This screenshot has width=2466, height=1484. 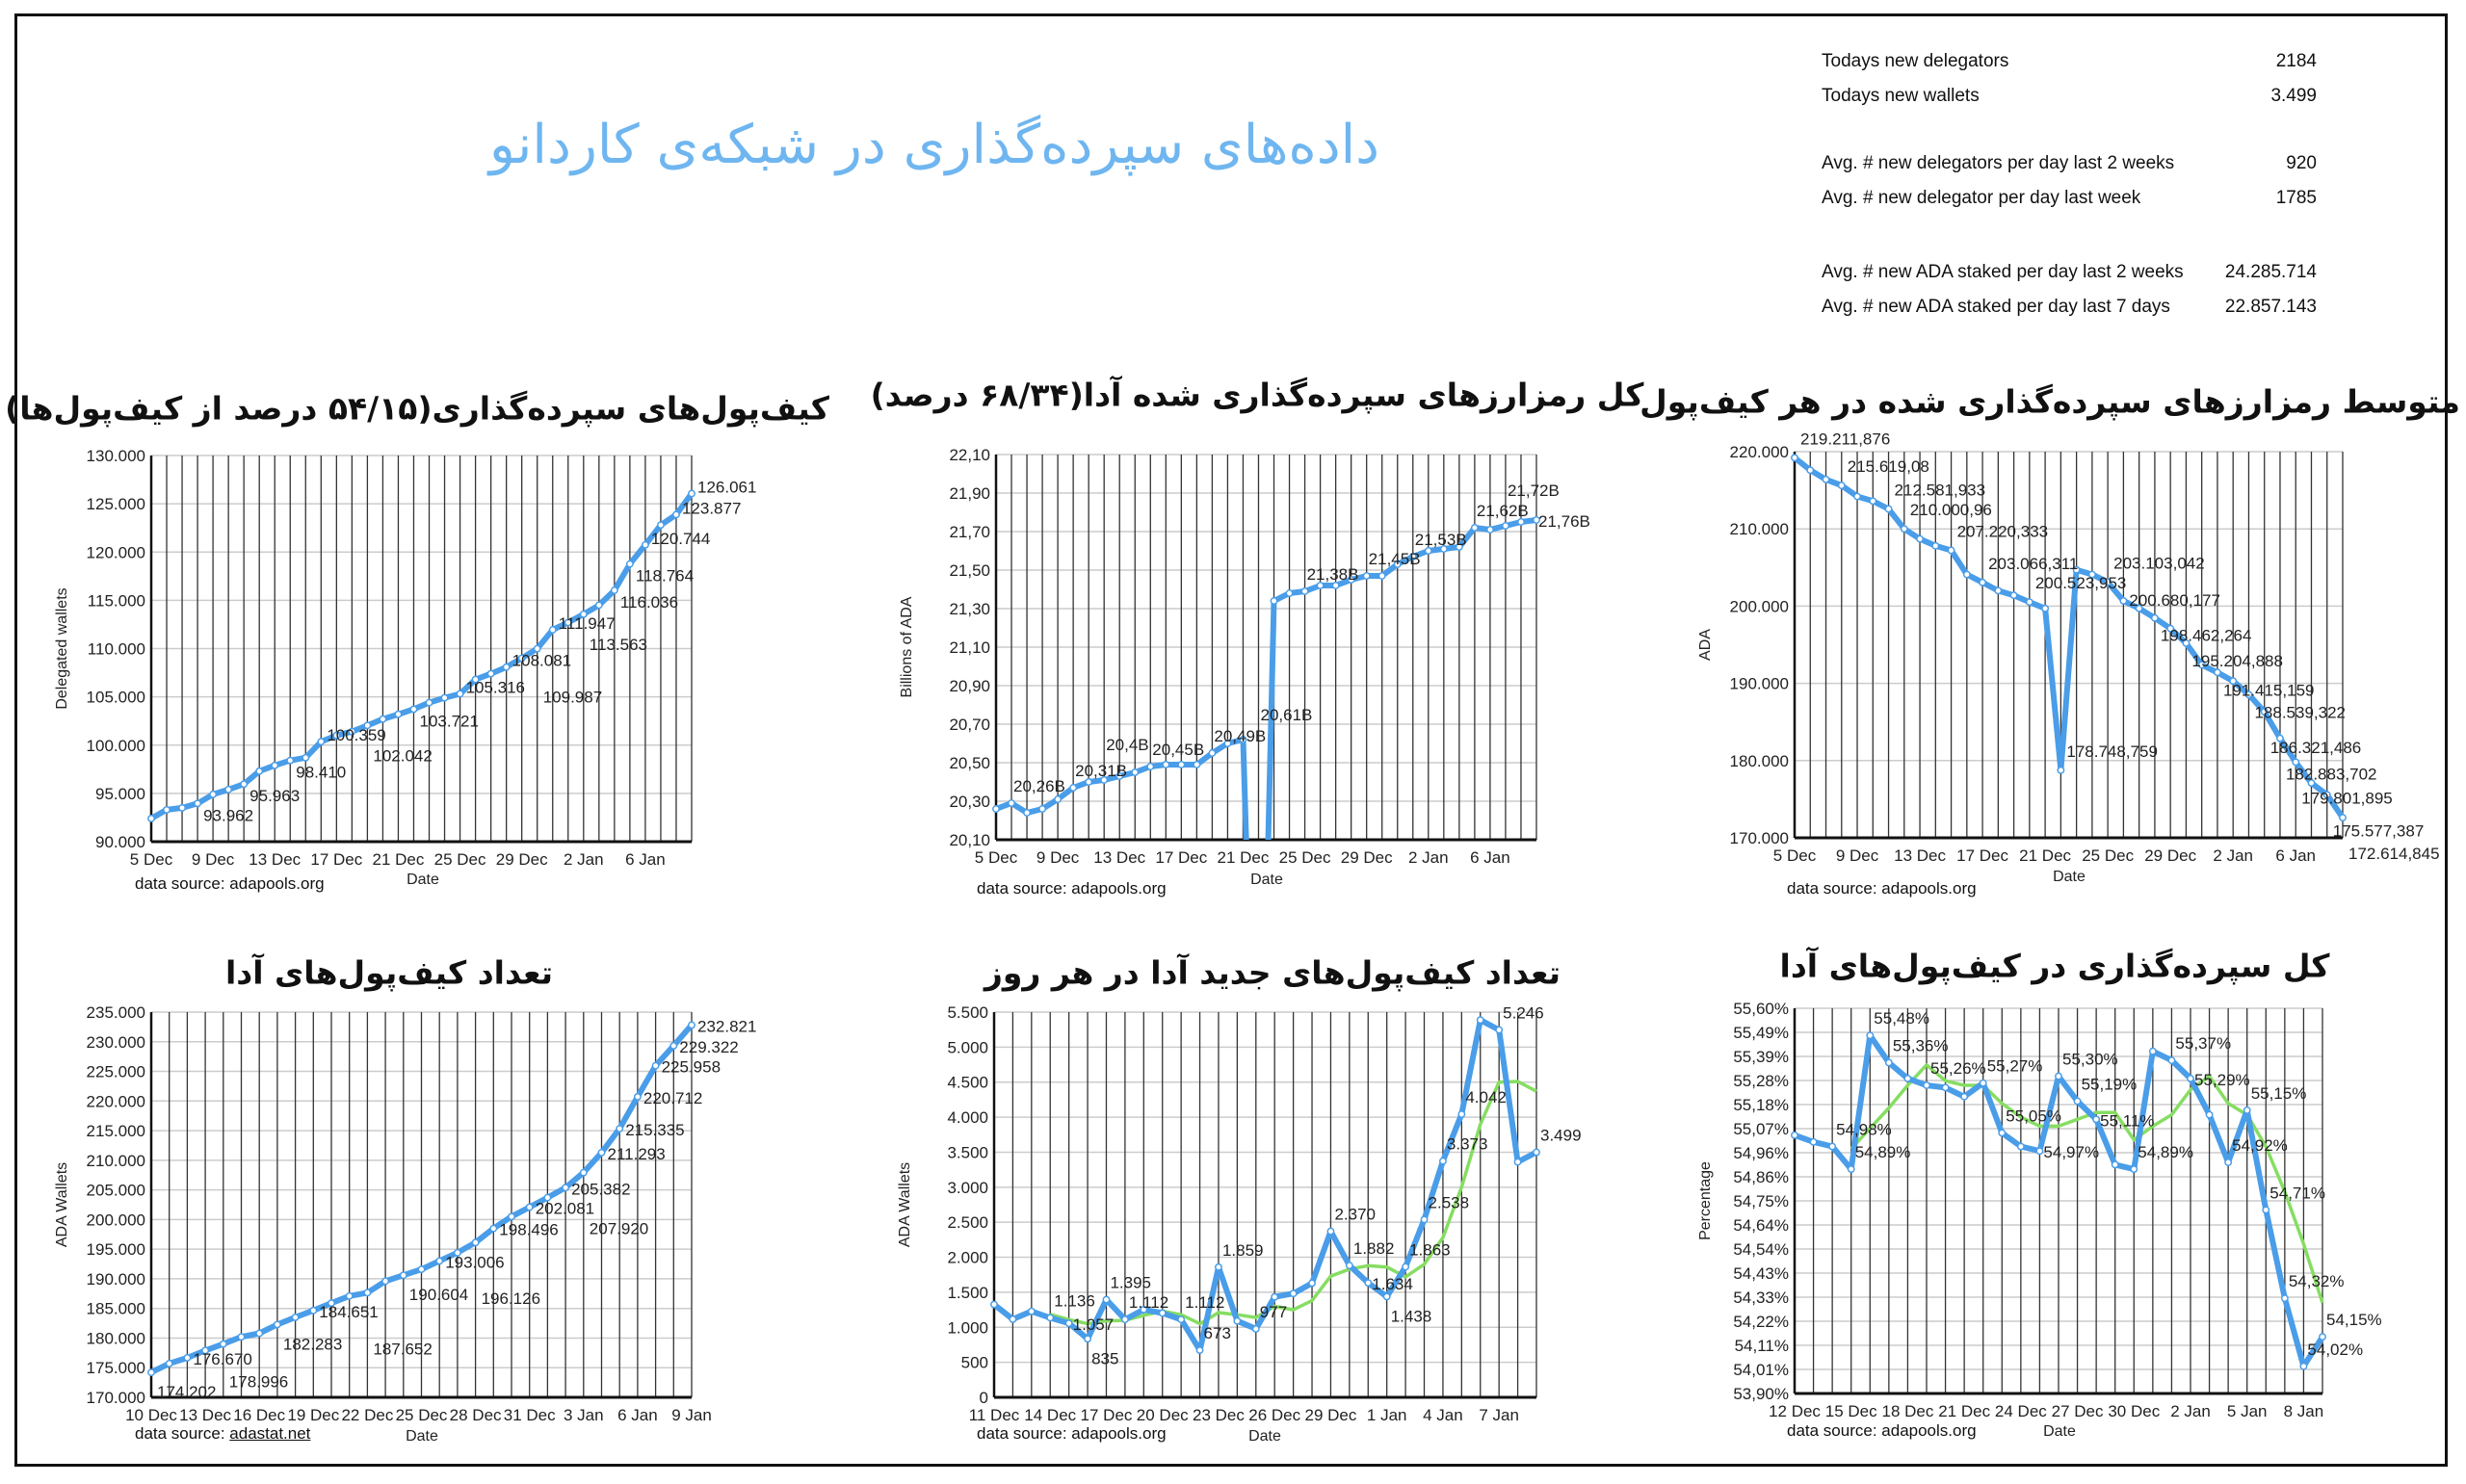 I want to click on x-tick-label: 25 Dec, so click(x=422, y=1415).